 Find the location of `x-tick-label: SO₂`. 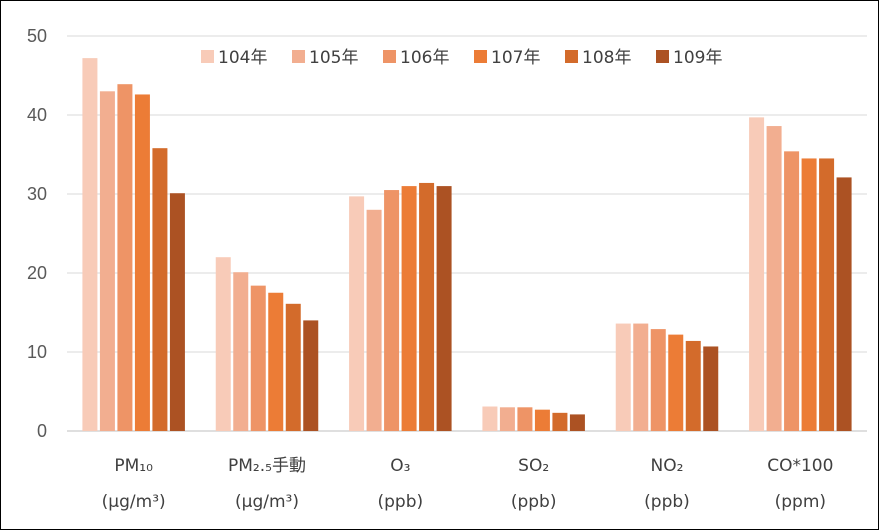

x-tick-label: SO₂ is located at coordinates (533, 466).